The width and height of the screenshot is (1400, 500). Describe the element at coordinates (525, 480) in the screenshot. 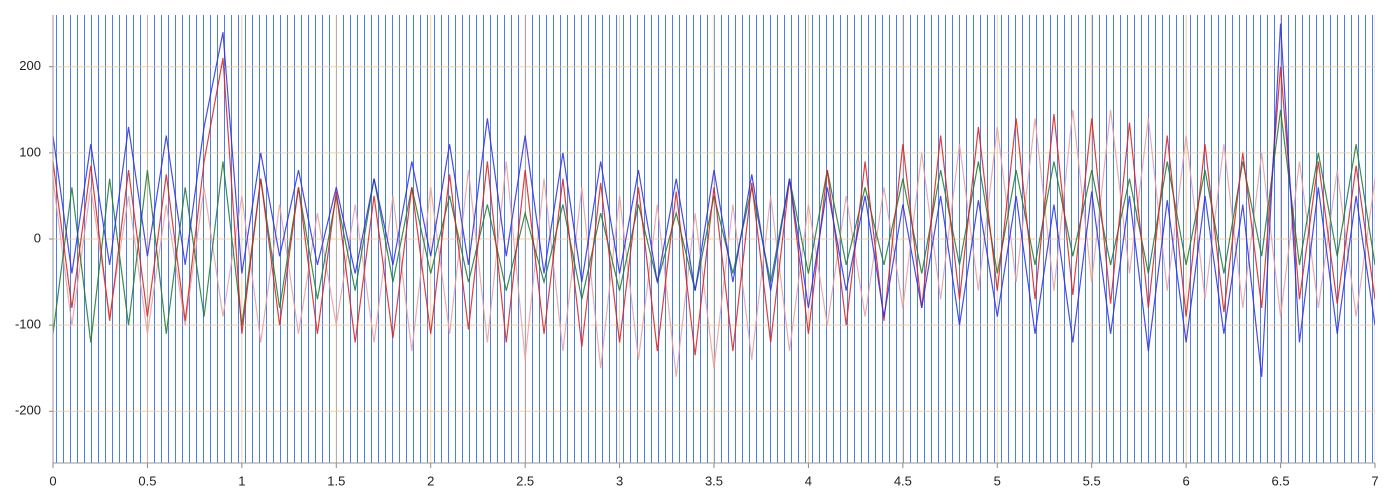

I see `x-tick-label: 2.5` at that location.